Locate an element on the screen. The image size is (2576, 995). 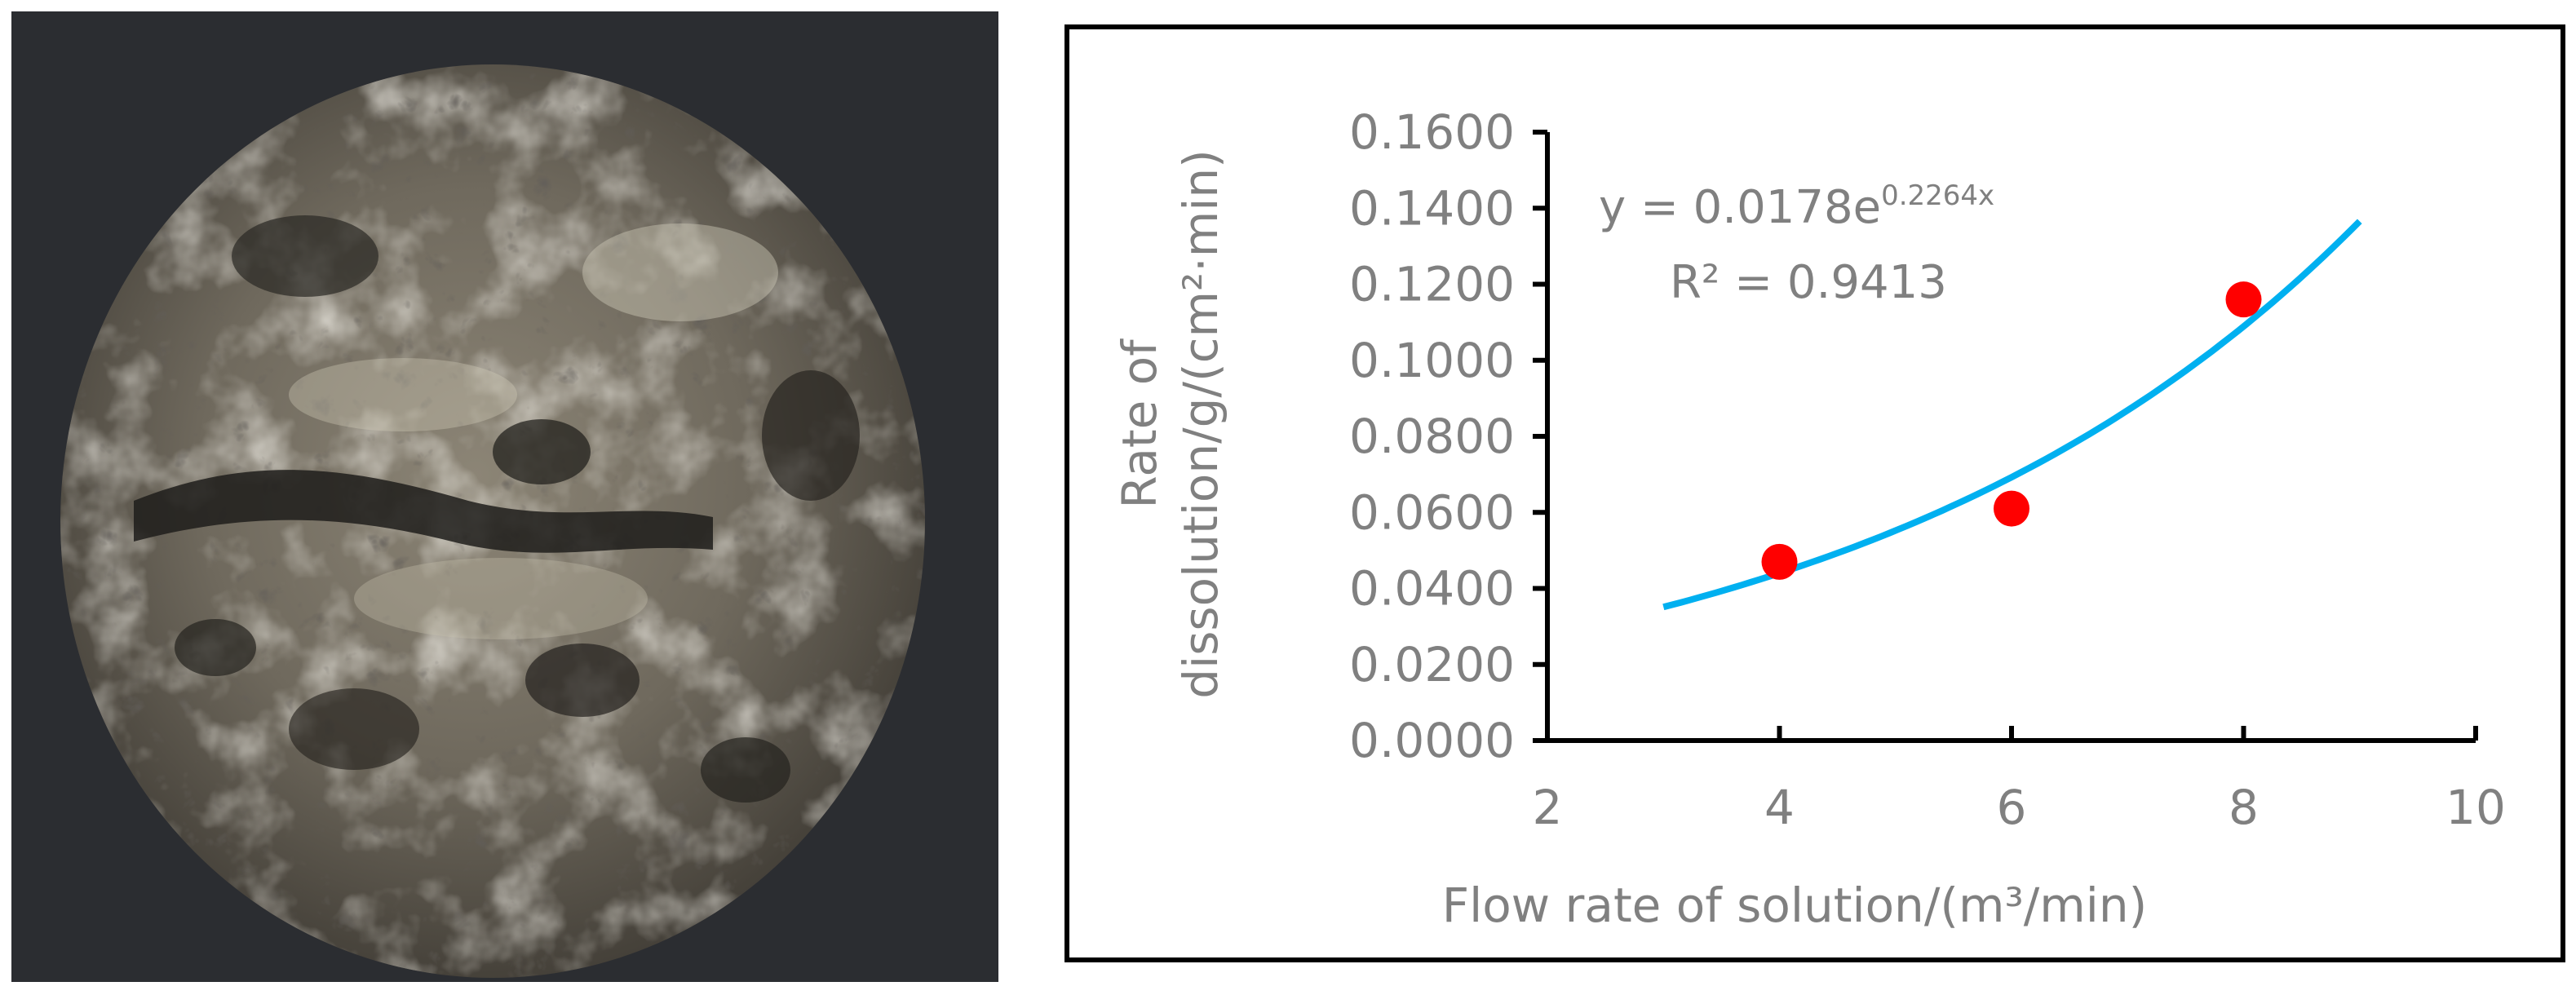
x-tick-label: 2 is located at coordinates (1548, 807).